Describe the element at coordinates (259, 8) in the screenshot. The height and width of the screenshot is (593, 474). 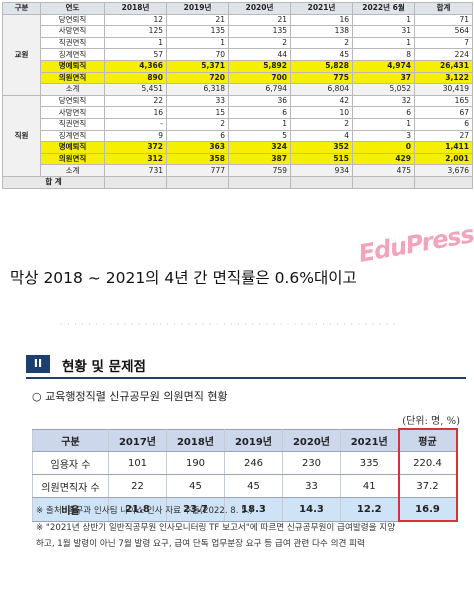
I see `header-cell: 2020년` at that location.